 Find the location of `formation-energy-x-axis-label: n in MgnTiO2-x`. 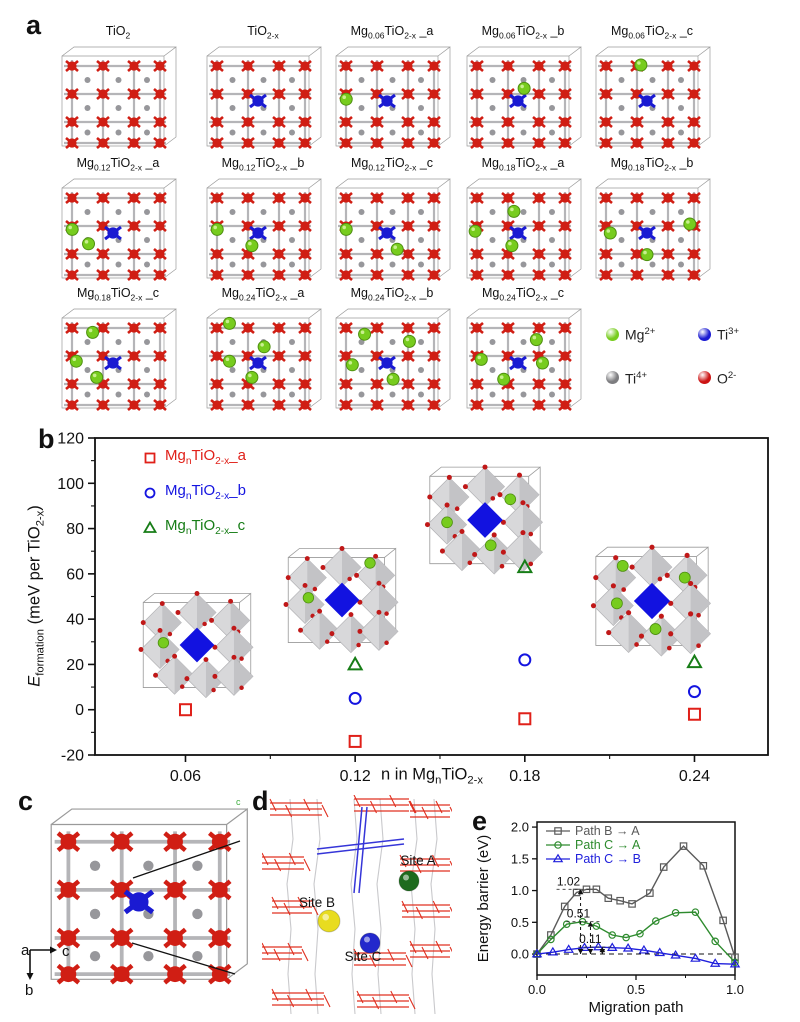

formation-energy-x-axis-label: n in MgnTiO2-x is located at coordinates (432, 776).